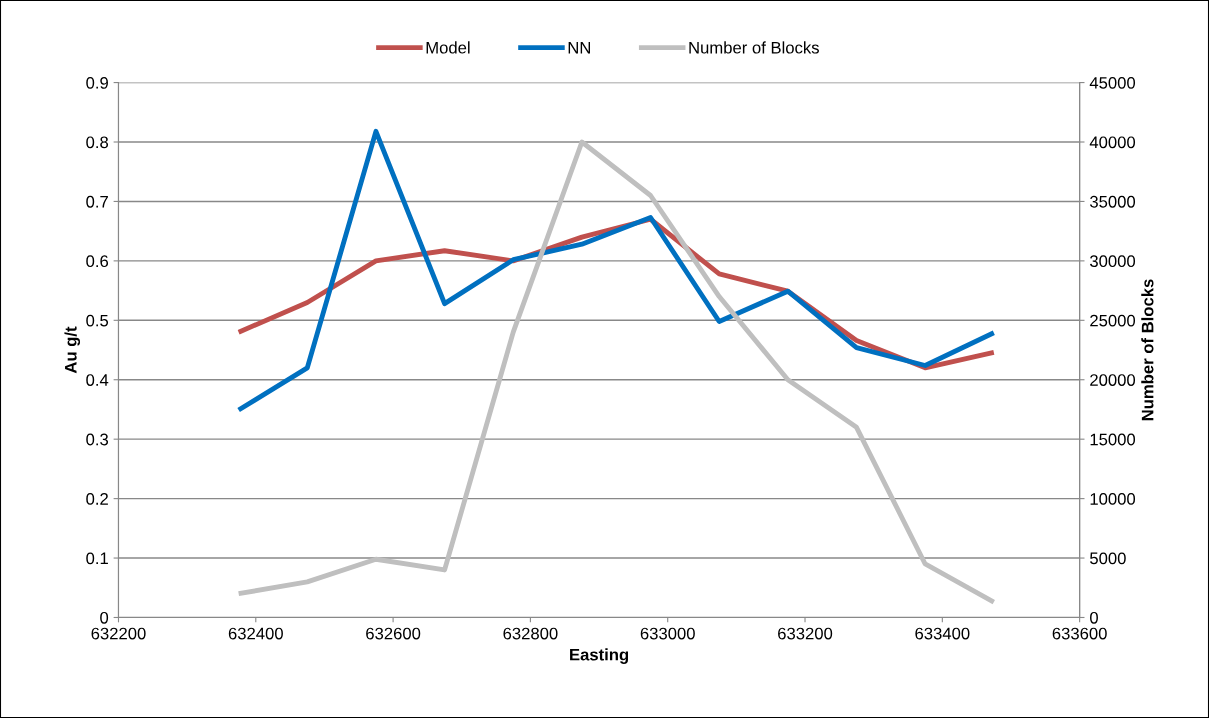 This screenshot has width=1209, height=718. What do you see at coordinates (1113, 439) in the screenshot?
I see `y2-tick-label: 15000` at bounding box center [1113, 439].